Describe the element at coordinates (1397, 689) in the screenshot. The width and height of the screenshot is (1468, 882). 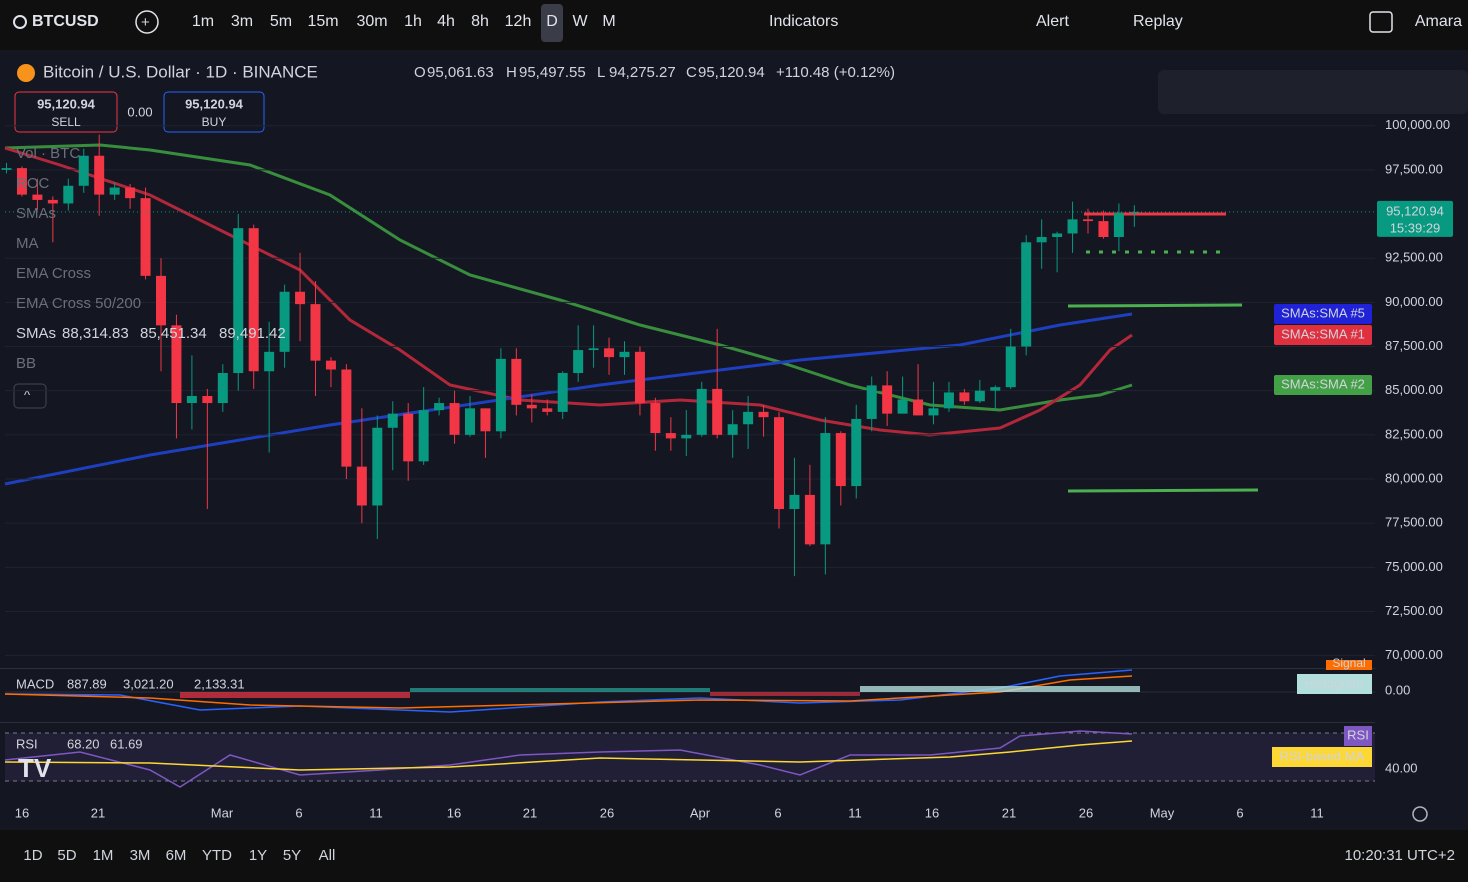
I see `macd-tick: 0.00` at that location.